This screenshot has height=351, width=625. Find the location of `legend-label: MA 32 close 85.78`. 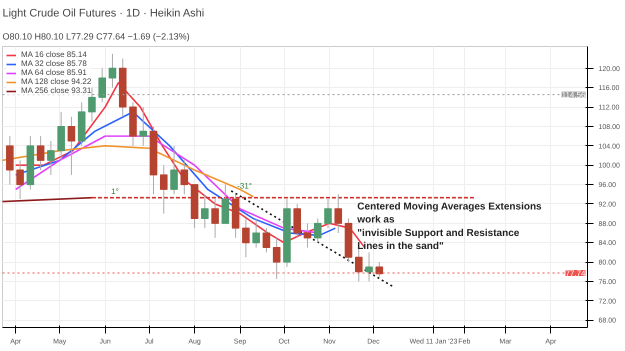

legend-label: MA 32 close 85.78 is located at coordinates (54, 63).